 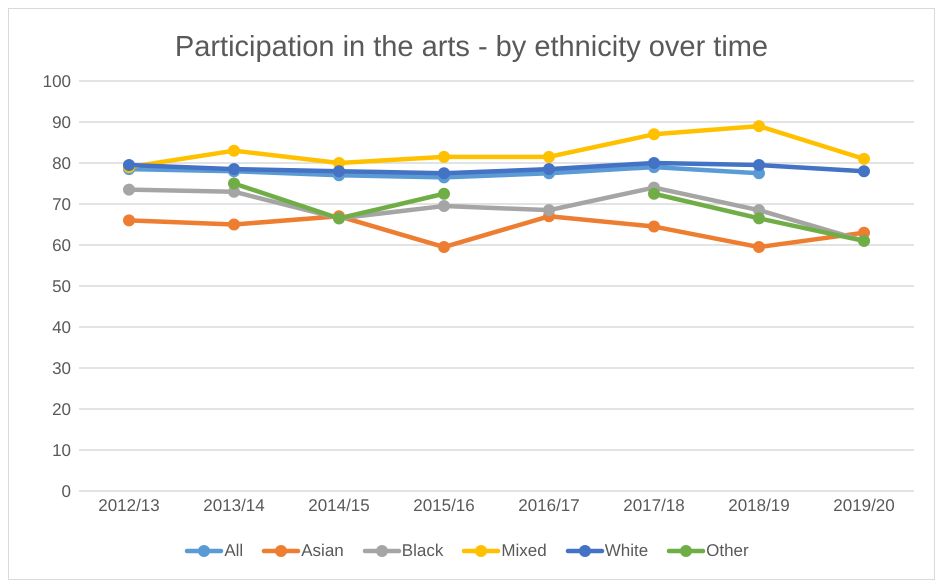 I want to click on x-tick-label: 2014/15, so click(x=339, y=506).